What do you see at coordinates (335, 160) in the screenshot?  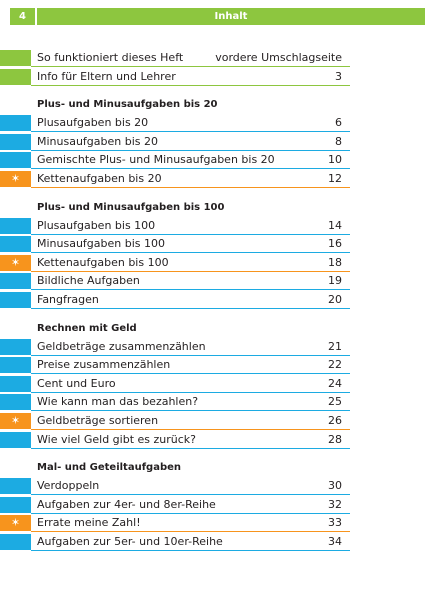 I see `entry-page-number: 10` at bounding box center [335, 160].